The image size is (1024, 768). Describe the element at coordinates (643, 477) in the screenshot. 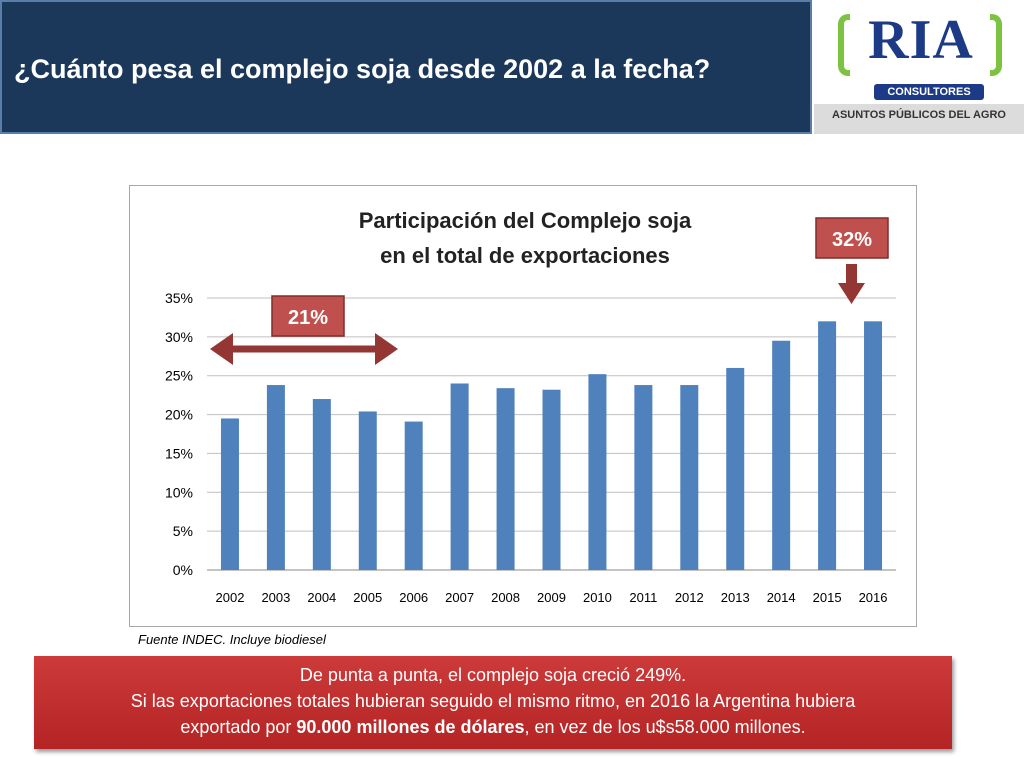

I see `bar-2011` at that location.